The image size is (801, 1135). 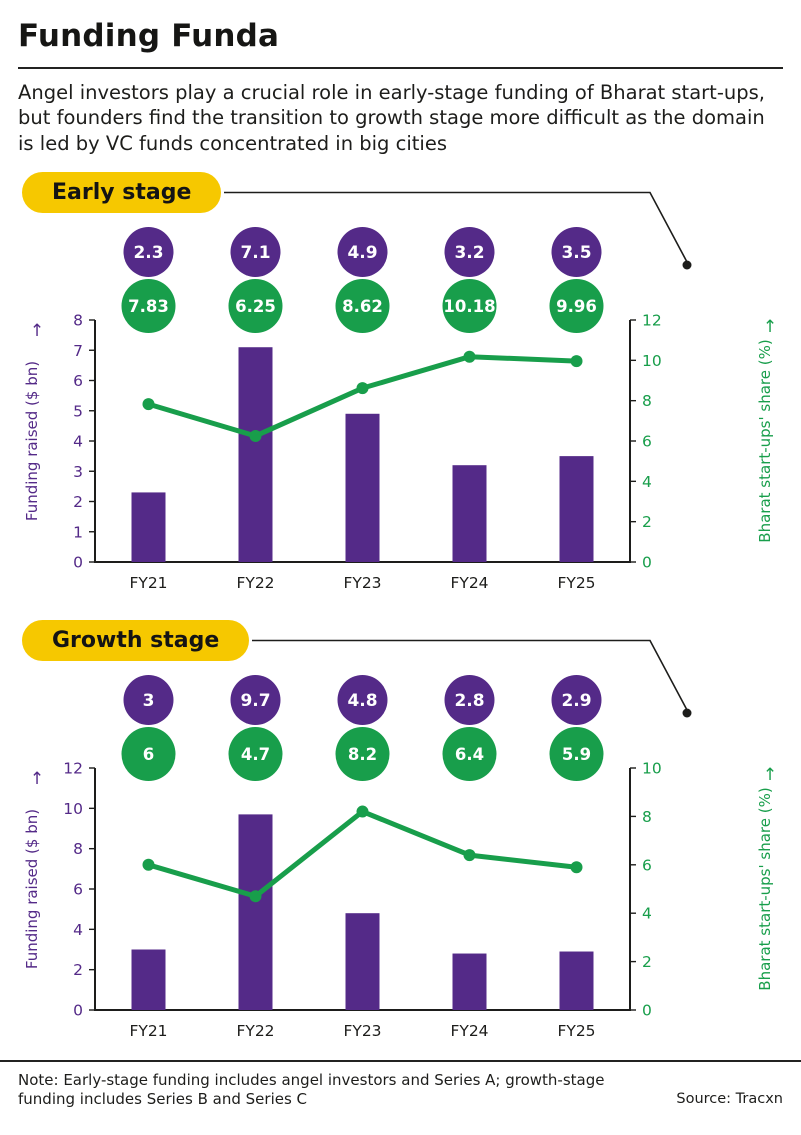 I want to click on share-bubble-value: 5.9, so click(x=576, y=754).